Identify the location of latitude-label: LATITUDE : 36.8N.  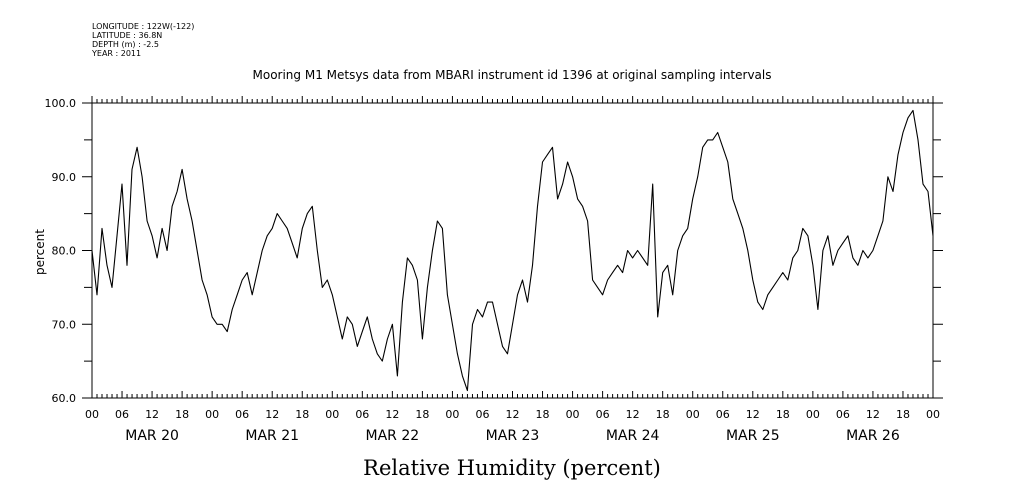
(127, 35).